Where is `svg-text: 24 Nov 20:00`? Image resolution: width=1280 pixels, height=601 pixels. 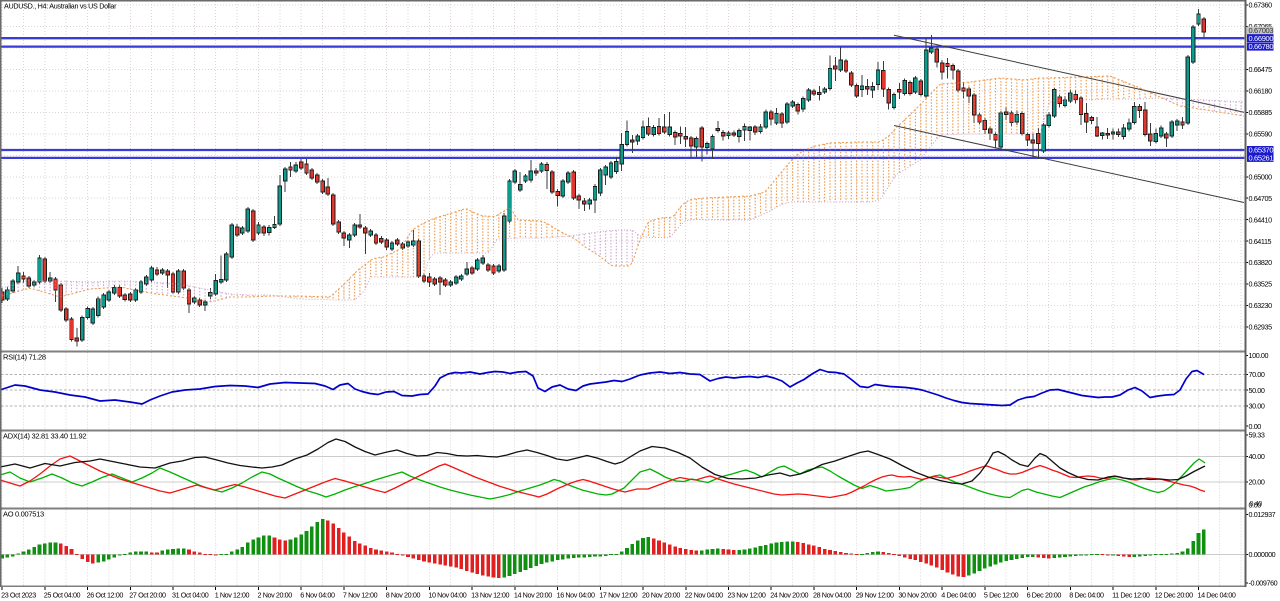 svg-text: 24 Nov 20:00 is located at coordinates (789, 595).